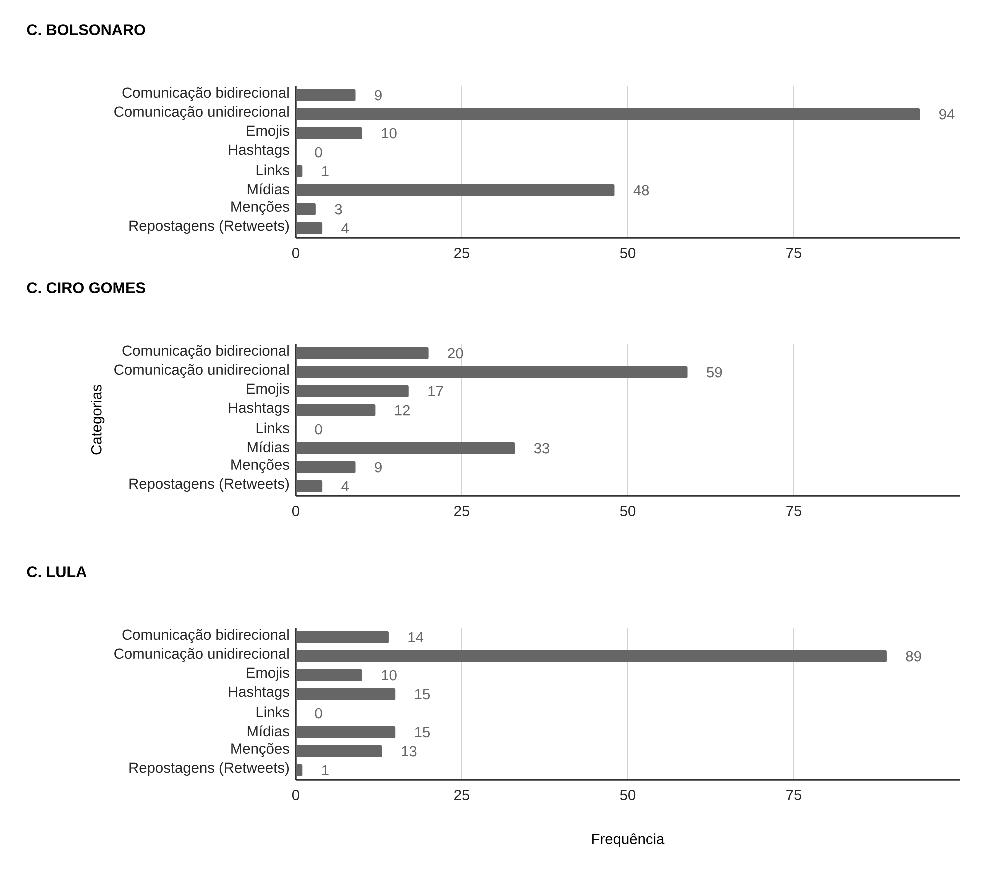 The width and height of the screenshot is (995, 879). I want to click on data-label: 94, so click(947, 114).